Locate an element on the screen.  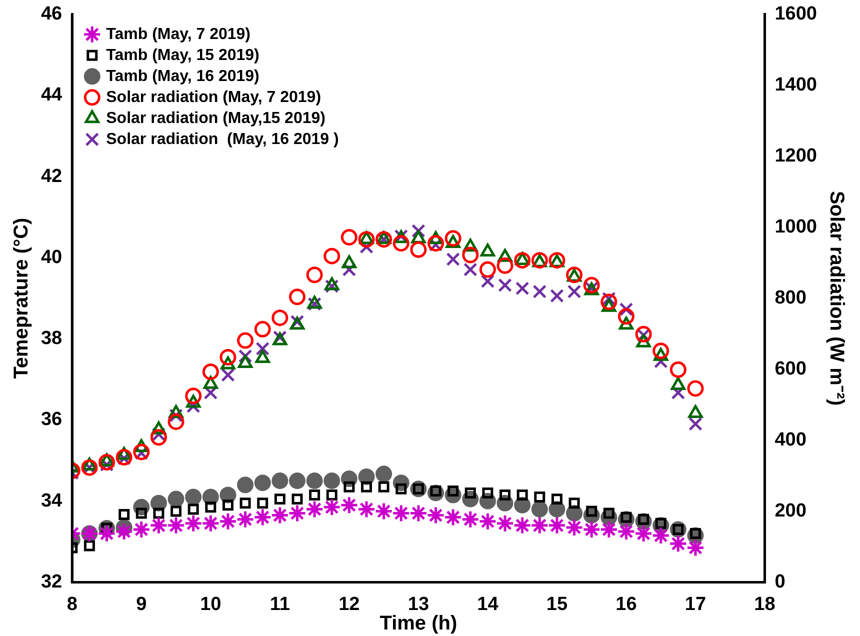
y2-tick-label: 1000 is located at coordinates (796, 227).